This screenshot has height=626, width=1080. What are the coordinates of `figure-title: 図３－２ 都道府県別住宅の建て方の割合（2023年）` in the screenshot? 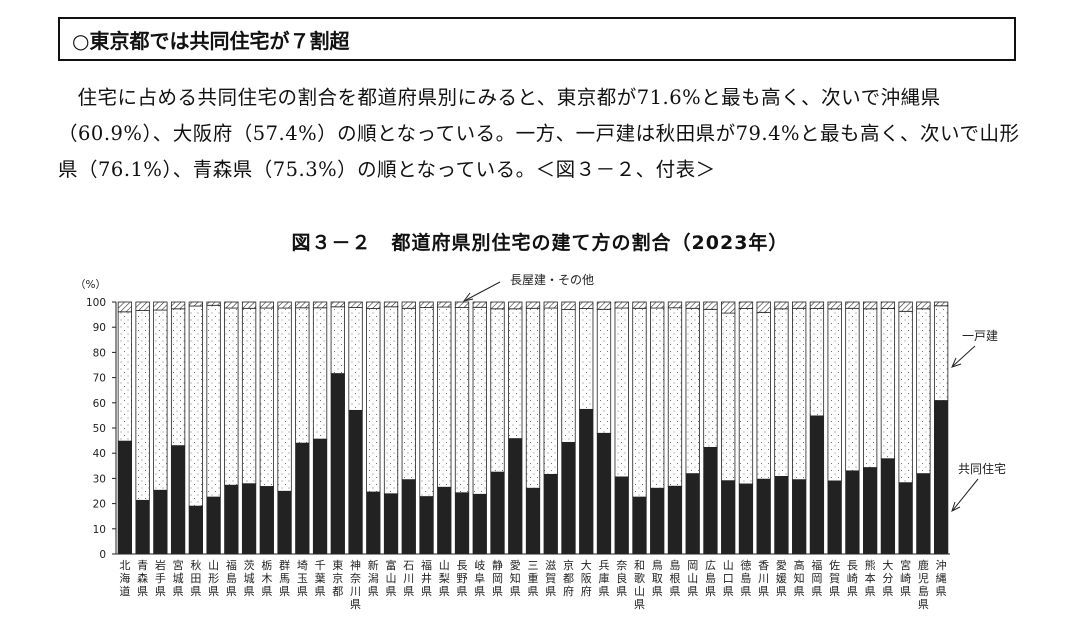 It's located at (540, 243).